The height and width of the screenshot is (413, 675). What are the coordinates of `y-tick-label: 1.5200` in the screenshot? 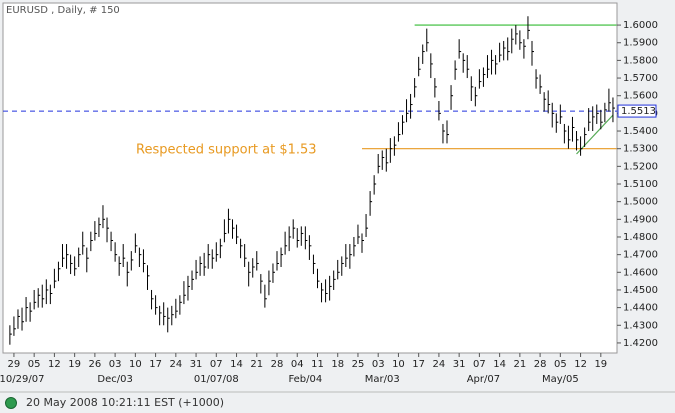 It's located at (640, 166).